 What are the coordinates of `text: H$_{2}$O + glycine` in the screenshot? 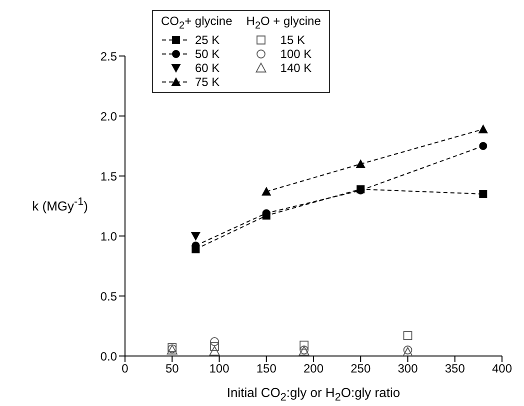 It's located at (283, 23).